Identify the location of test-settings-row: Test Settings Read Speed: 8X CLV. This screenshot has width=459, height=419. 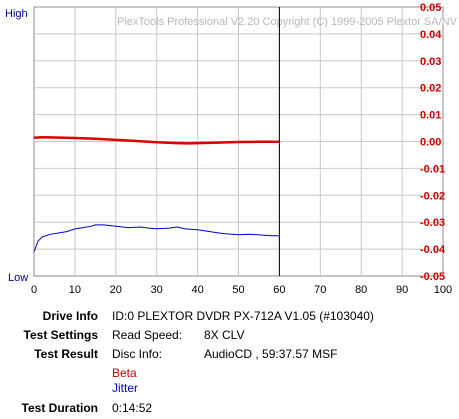
(229, 336).